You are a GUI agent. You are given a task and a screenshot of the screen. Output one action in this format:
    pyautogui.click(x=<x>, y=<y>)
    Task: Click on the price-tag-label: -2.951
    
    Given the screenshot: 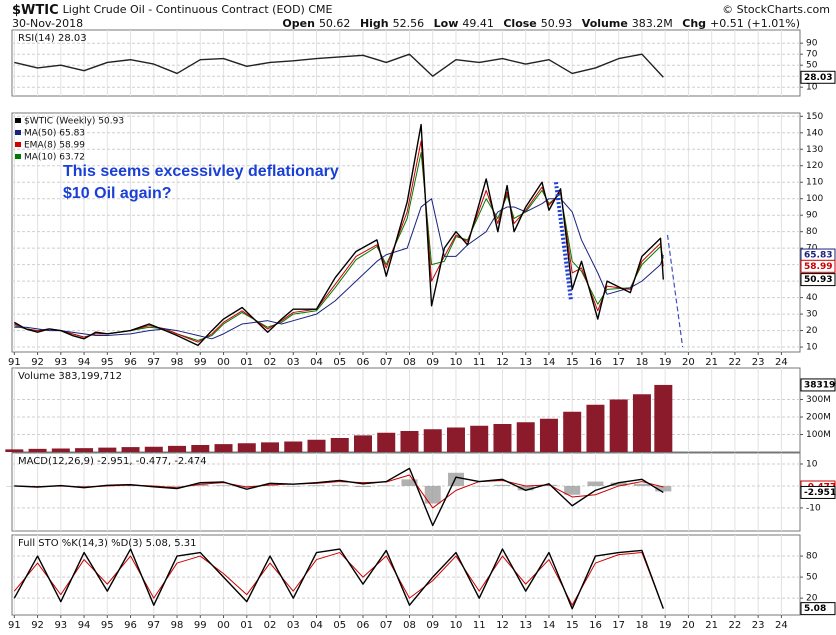 What is the action you would take?
    pyautogui.click(x=820, y=493)
    